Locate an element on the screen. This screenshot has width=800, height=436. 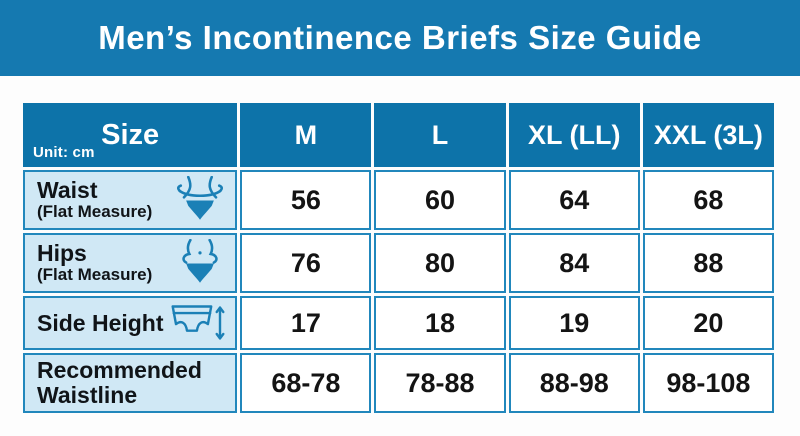
column-header-l: L is located at coordinates (440, 135).